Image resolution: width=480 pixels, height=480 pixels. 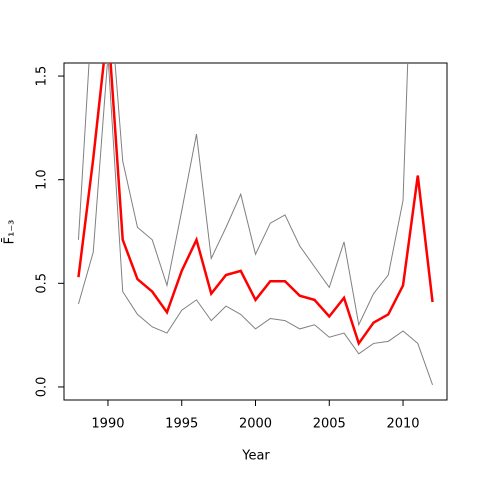 I want to click on y-tick-label: 1.0, so click(x=42, y=179).